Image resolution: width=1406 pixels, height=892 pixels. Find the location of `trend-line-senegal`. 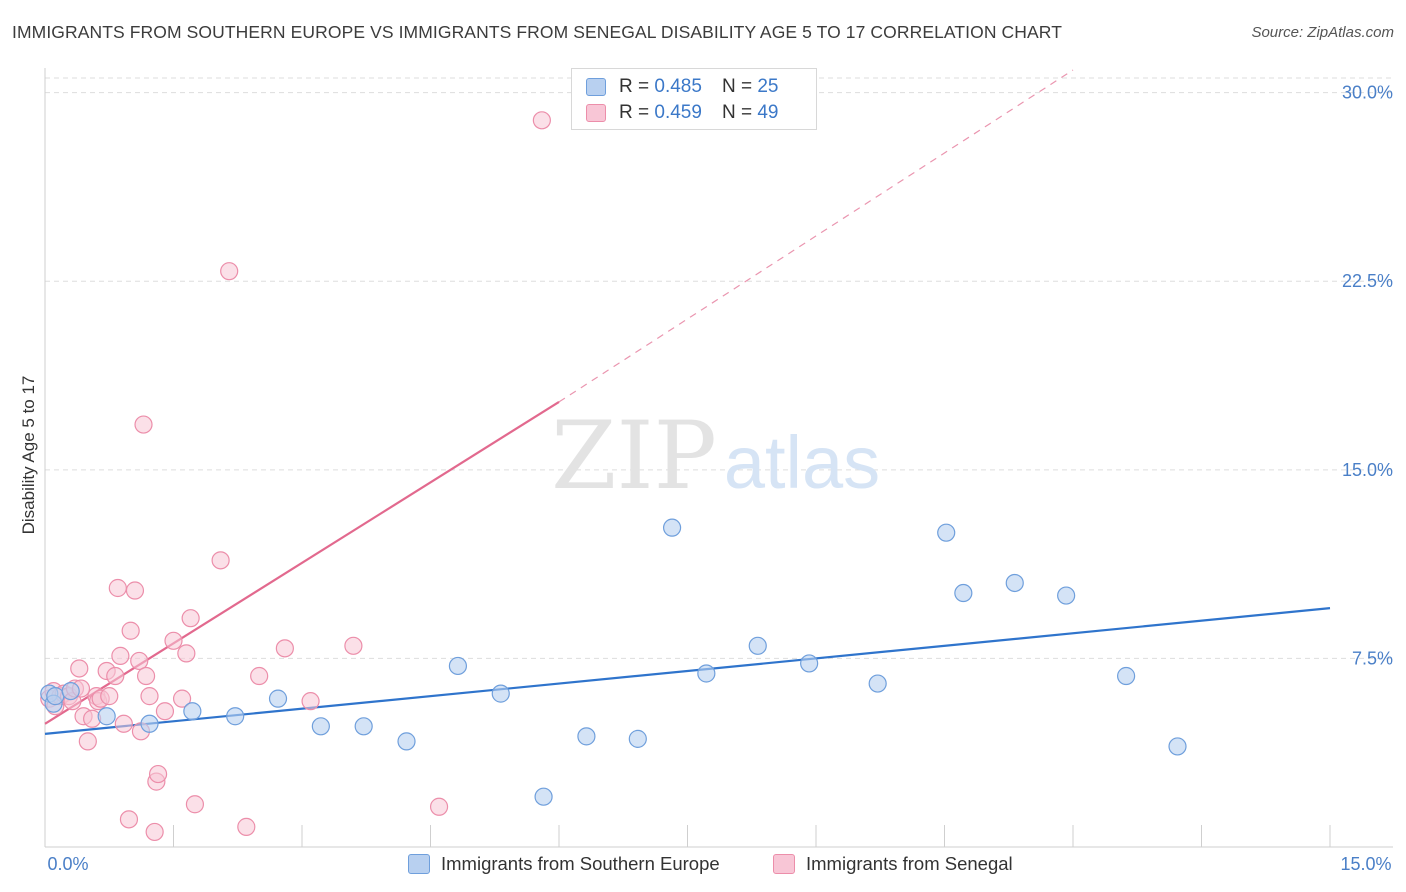

trend-line-senegal is located at coordinates (302, 562).